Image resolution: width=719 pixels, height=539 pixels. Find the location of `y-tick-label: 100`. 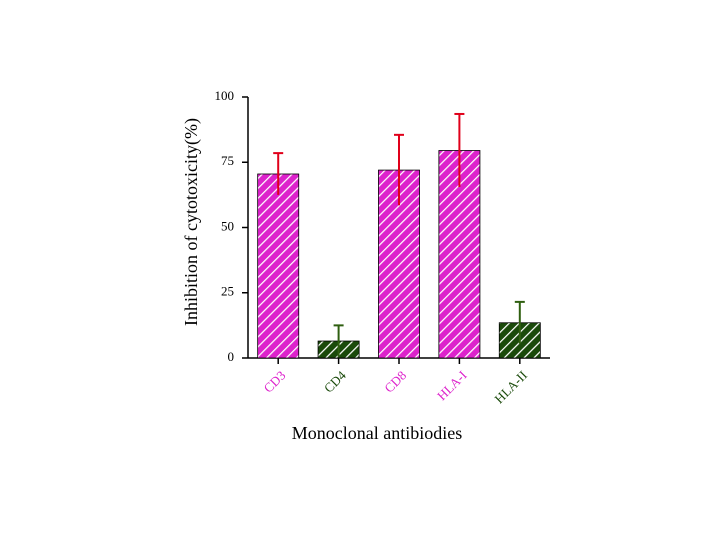

y-tick-label: 100 is located at coordinates (225, 95).